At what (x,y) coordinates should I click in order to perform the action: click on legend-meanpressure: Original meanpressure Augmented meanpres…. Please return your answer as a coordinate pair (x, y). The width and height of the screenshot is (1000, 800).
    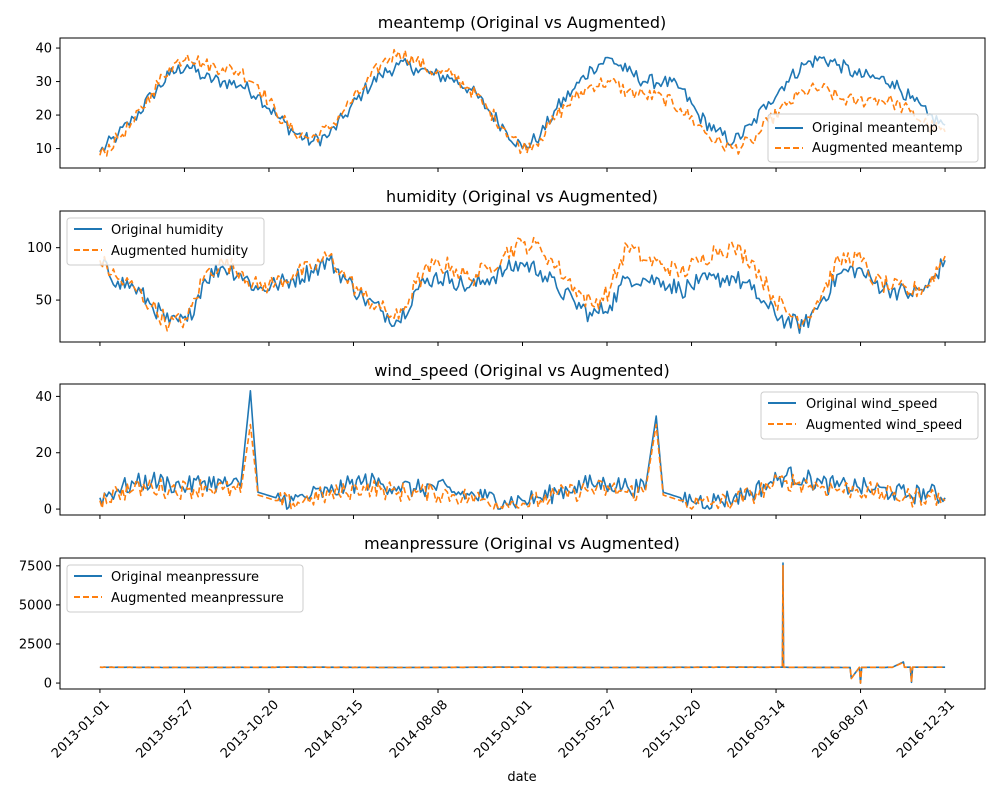
    Looking at the image, I should click on (185, 588).